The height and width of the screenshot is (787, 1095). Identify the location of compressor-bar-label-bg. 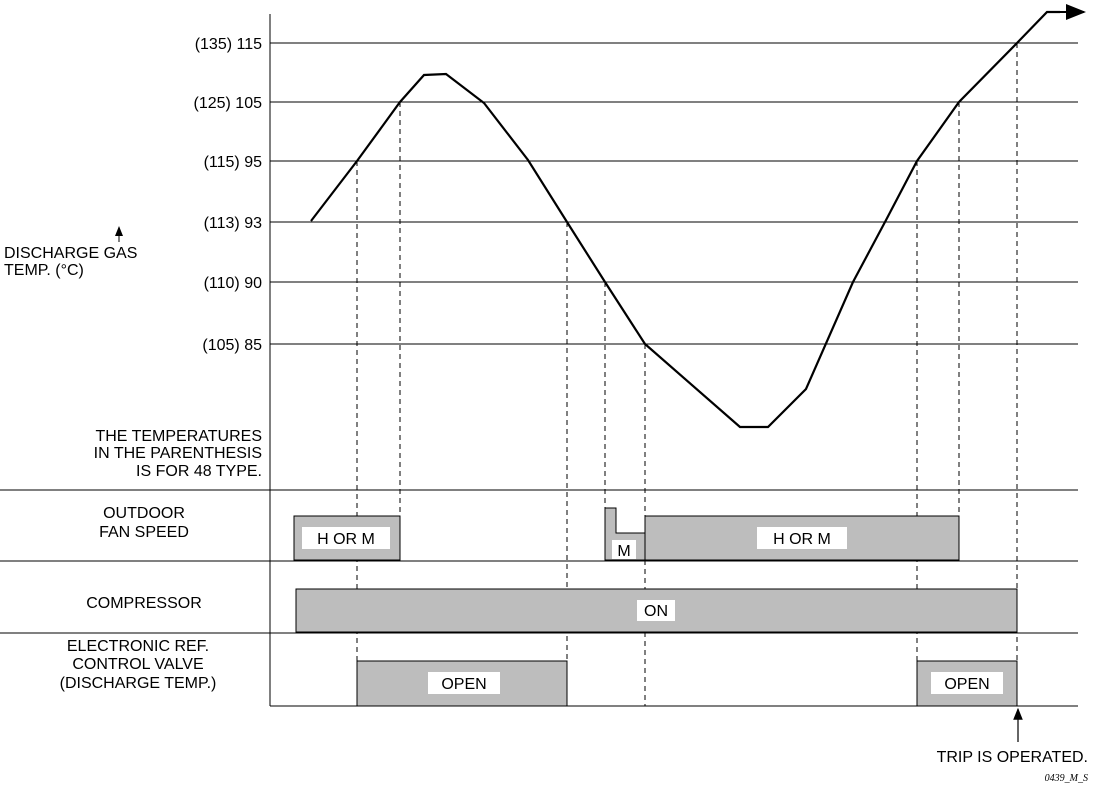
(656, 610).